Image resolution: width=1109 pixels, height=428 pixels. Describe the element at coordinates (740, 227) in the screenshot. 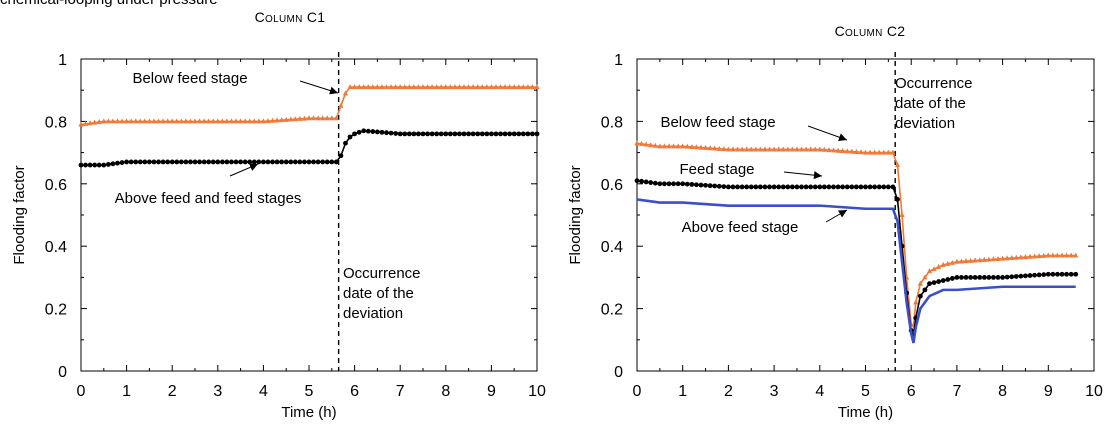

I see `annotation-label: Above feed stage` at that location.